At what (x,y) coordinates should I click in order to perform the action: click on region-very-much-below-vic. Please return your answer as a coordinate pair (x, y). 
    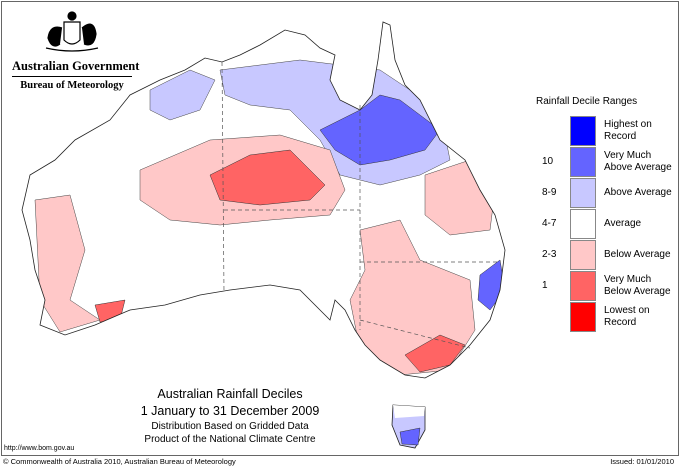
    Looking at the image, I should click on (435, 353).